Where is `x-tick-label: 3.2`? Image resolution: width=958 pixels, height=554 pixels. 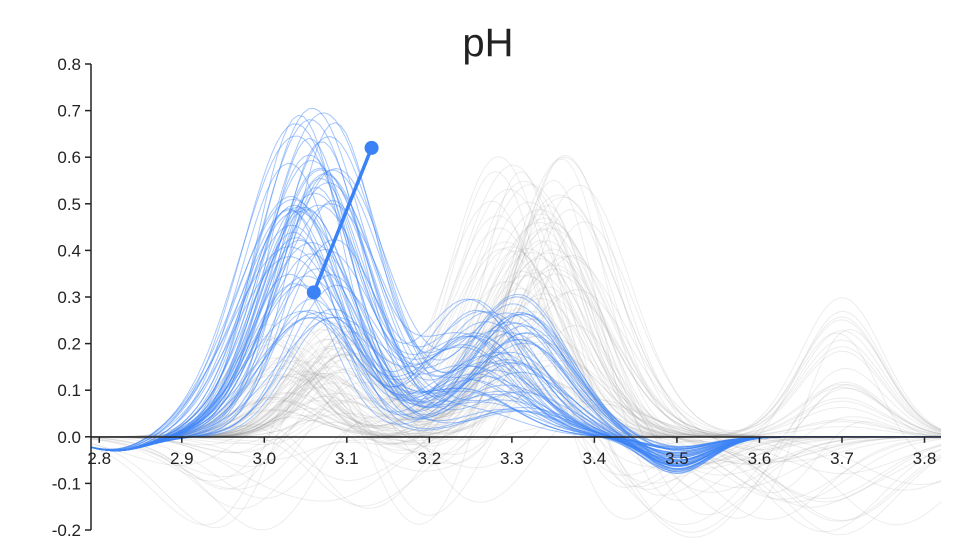 x-tick-label: 3.2 is located at coordinates (430, 458).